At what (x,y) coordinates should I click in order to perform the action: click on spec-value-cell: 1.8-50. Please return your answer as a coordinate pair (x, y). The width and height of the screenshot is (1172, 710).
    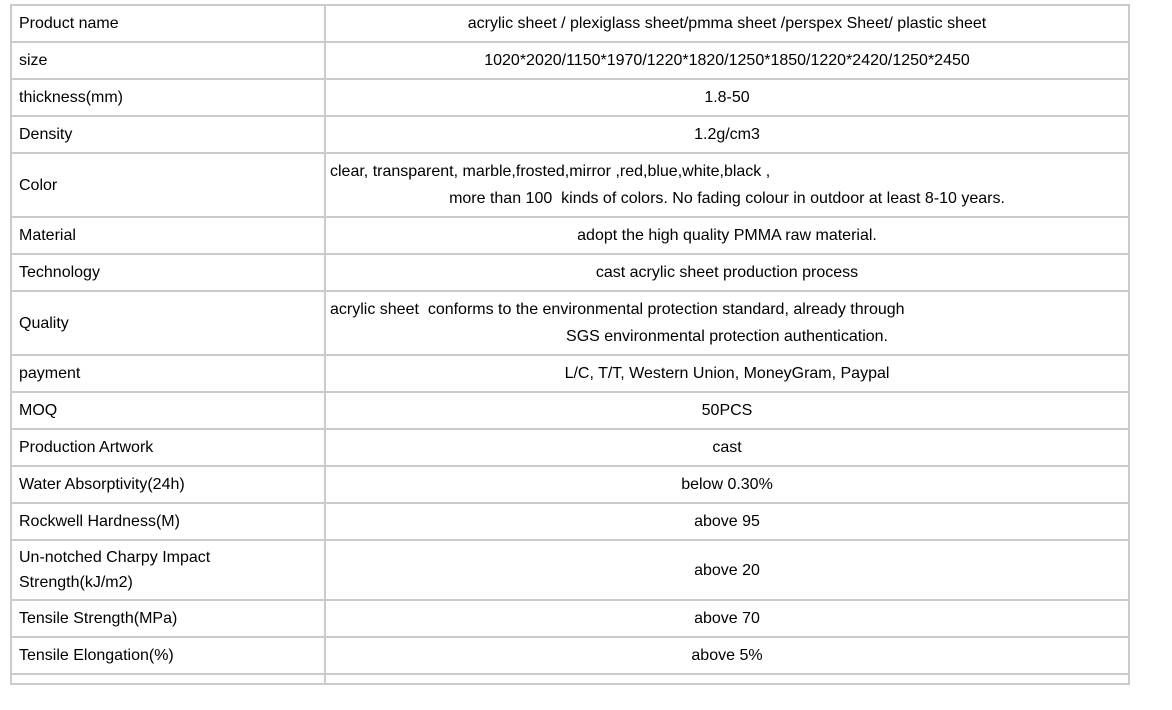
    Looking at the image, I should click on (727, 97).